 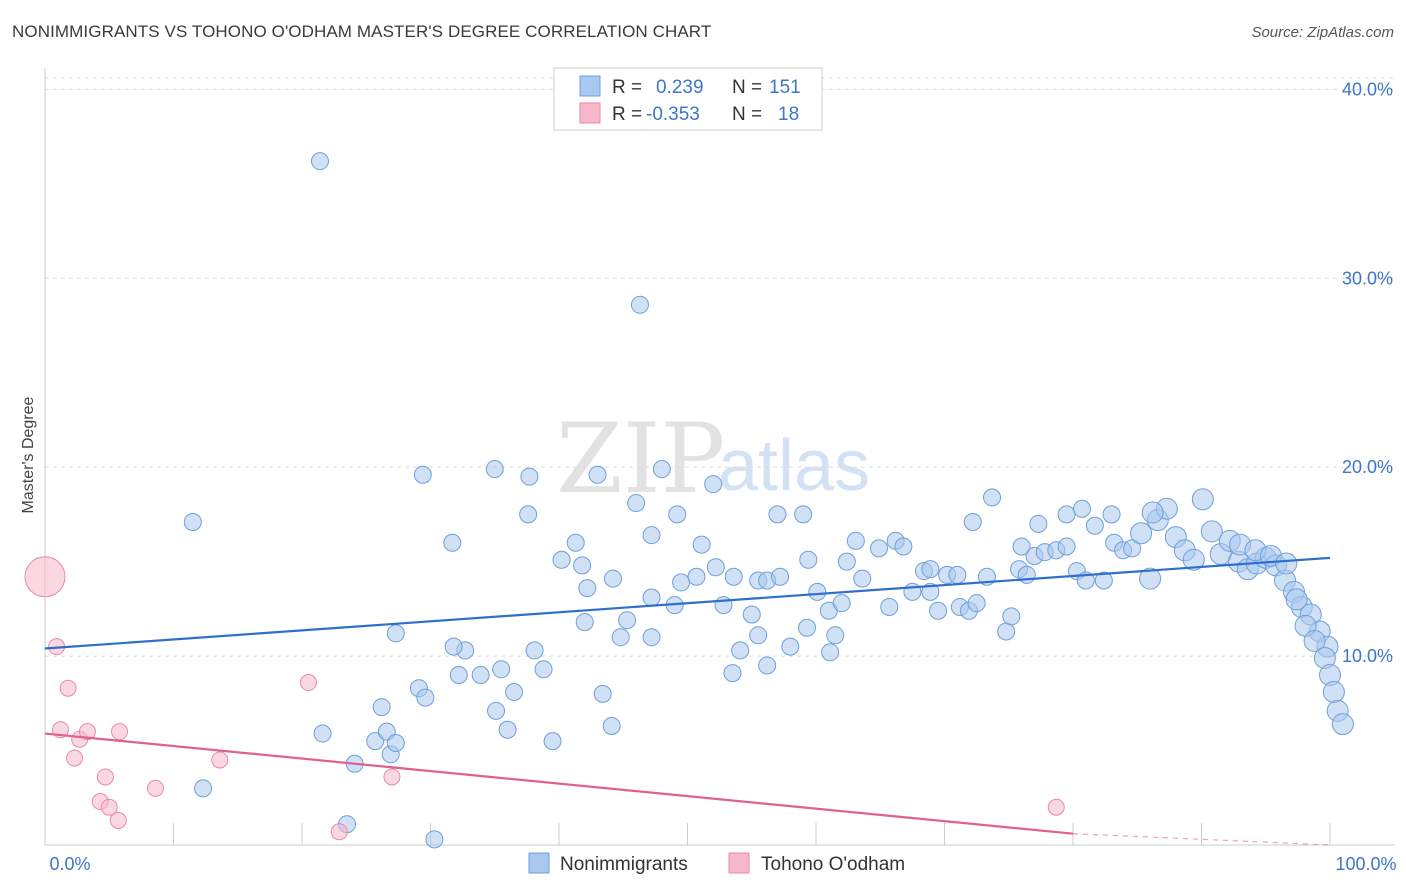 What do you see at coordinates (28, 454) in the screenshot?
I see `y-axis-label: Master's Degree` at bounding box center [28, 454].